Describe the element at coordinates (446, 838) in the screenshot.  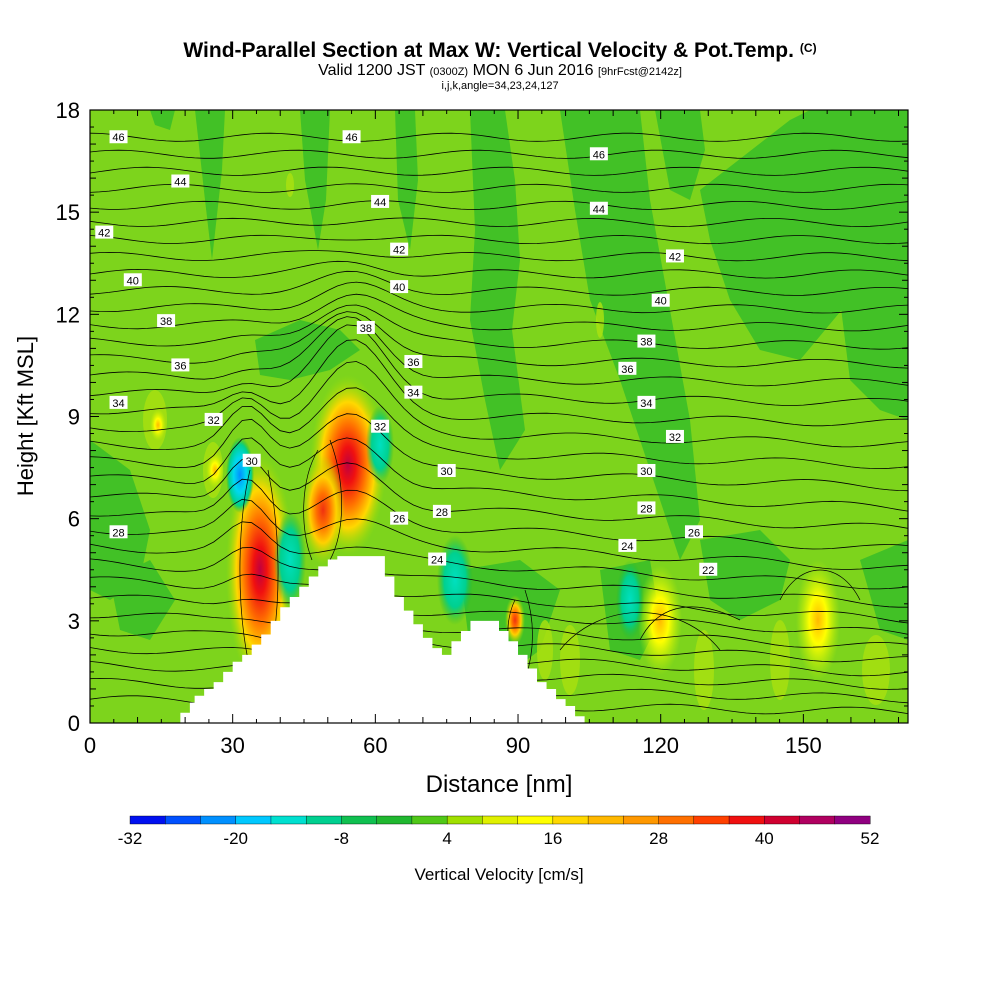
I see `colorbar-tick-label: 4` at that location.